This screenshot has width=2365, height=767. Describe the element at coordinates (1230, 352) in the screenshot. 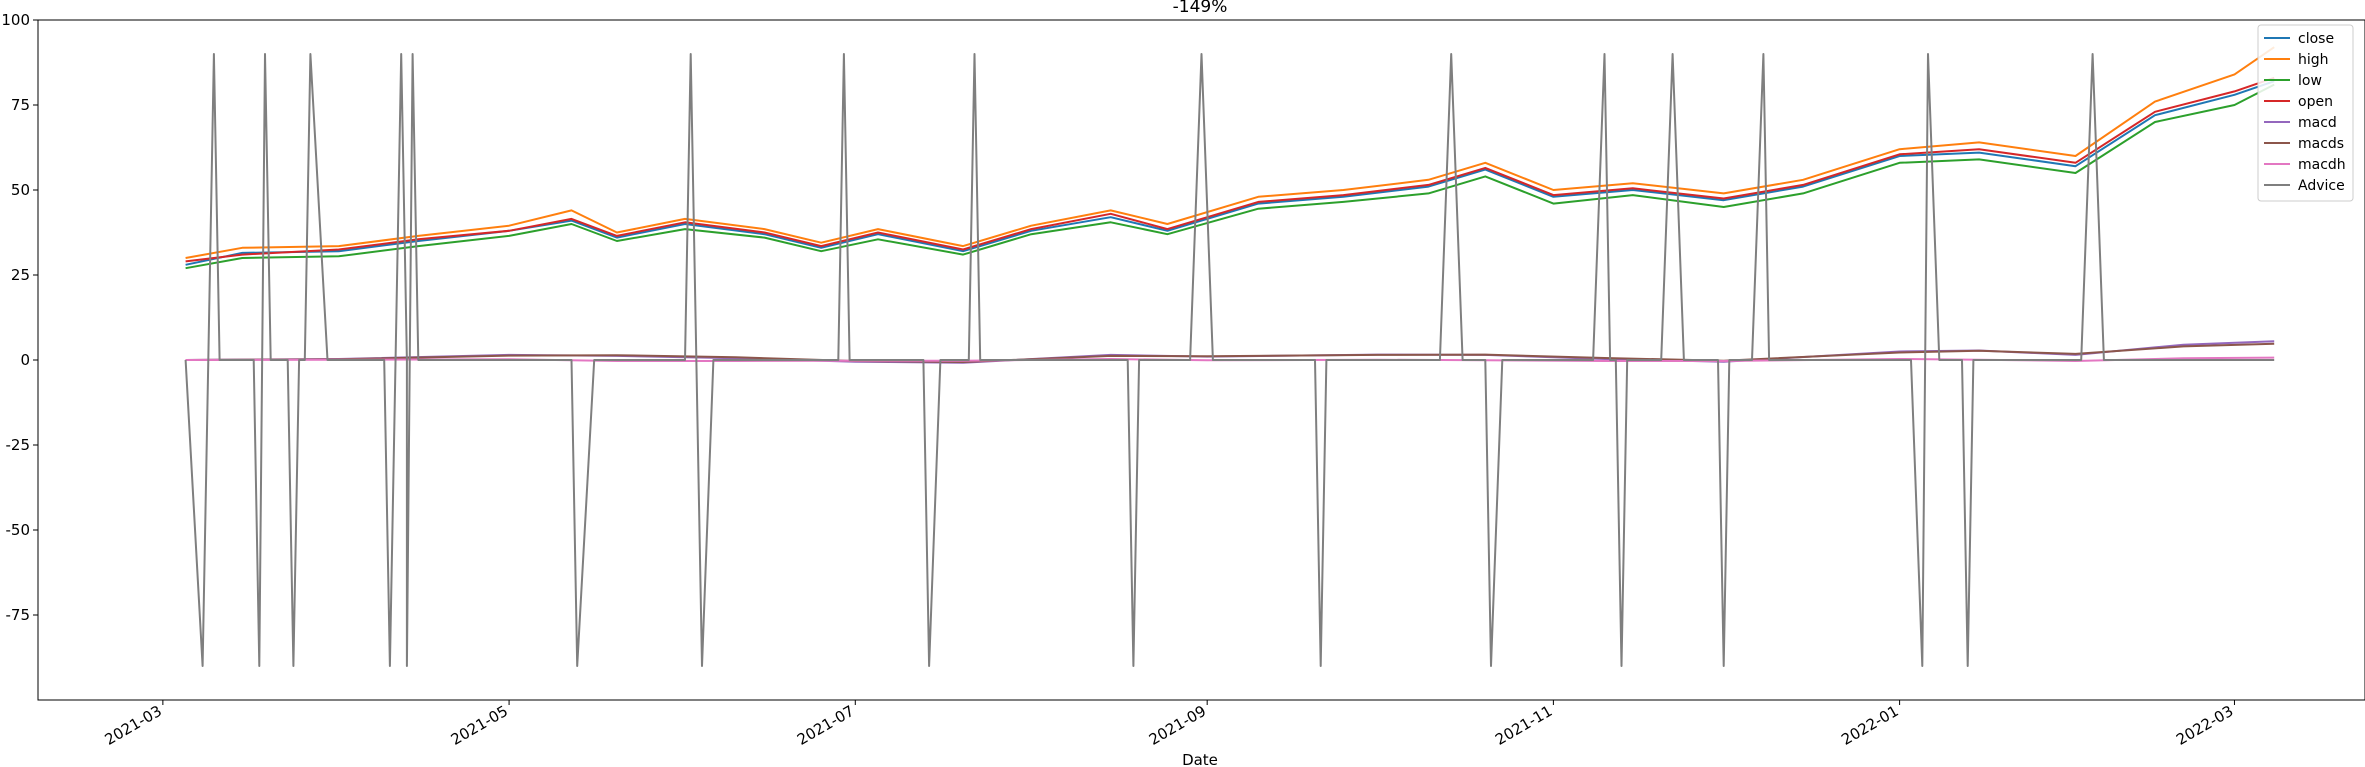

I see `series-line-macds` at that location.